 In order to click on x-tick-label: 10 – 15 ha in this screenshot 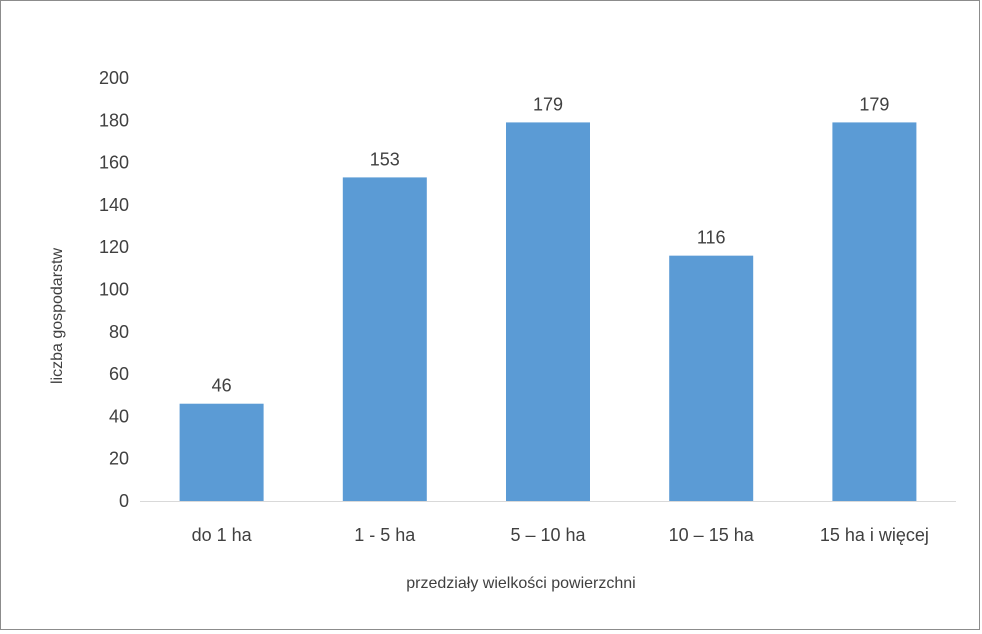, I will do `click(712, 535)`.